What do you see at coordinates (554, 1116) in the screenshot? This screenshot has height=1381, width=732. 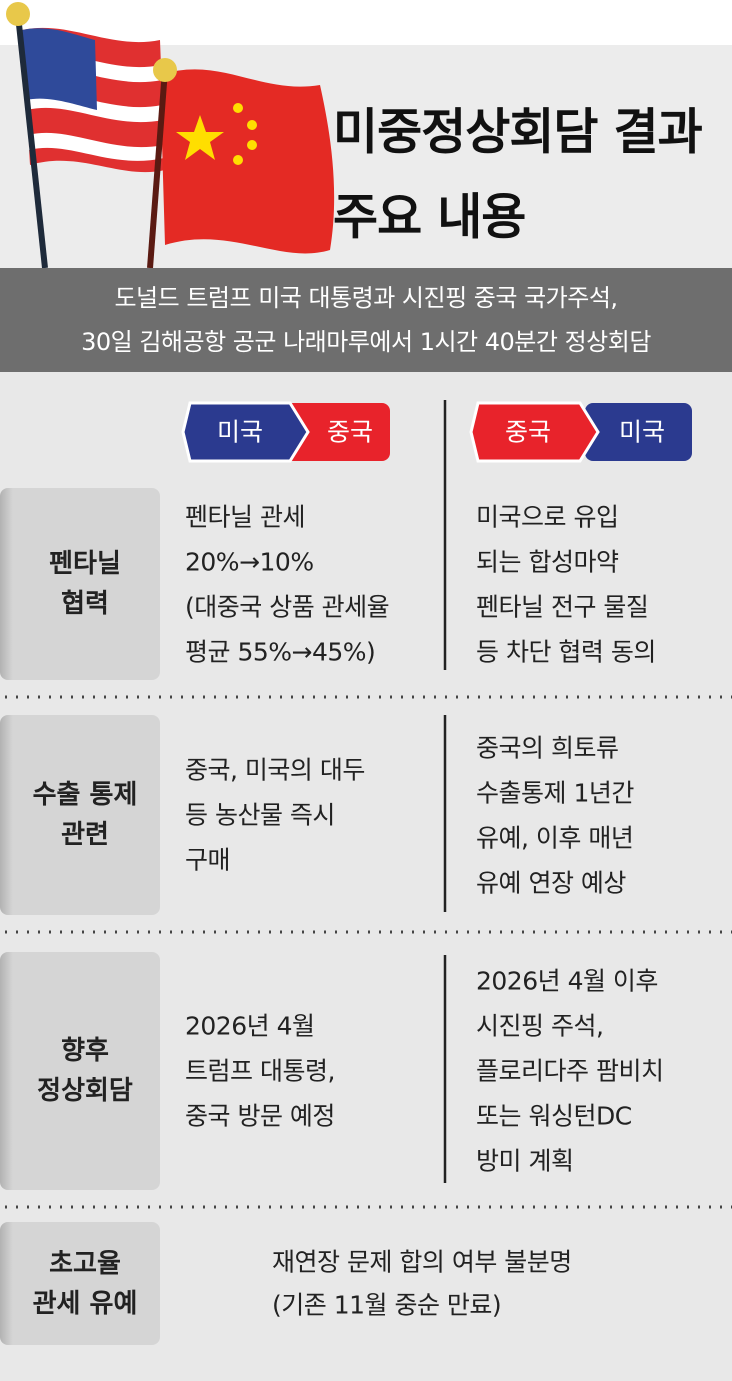 I see `row-text: 또는 워싱턴DC` at bounding box center [554, 1116].